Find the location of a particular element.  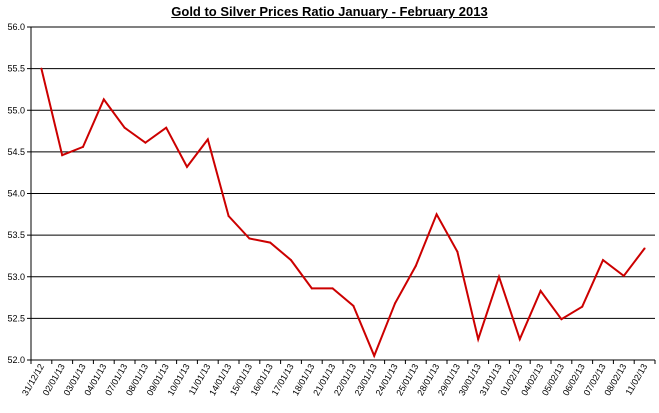

y-tick-label: 55.0 is located at coordinates (16, 110).